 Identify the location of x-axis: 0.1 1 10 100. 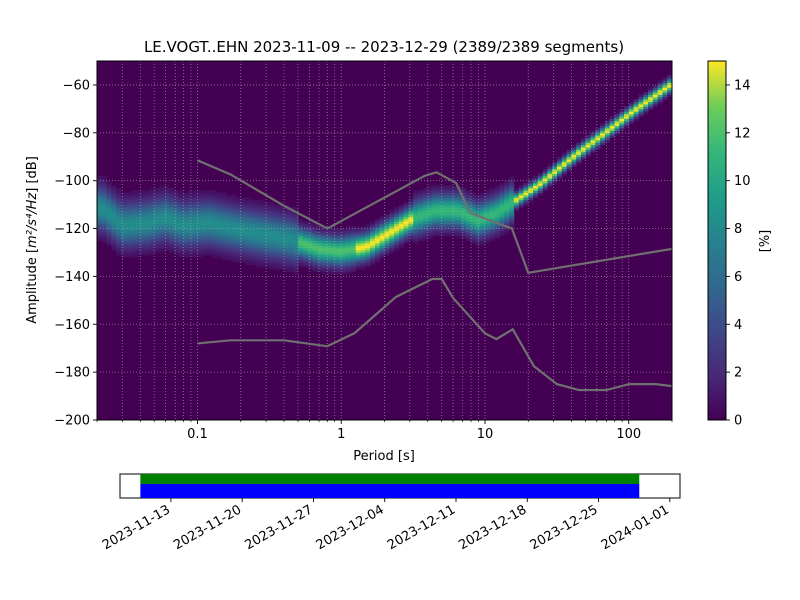
(384, 431).